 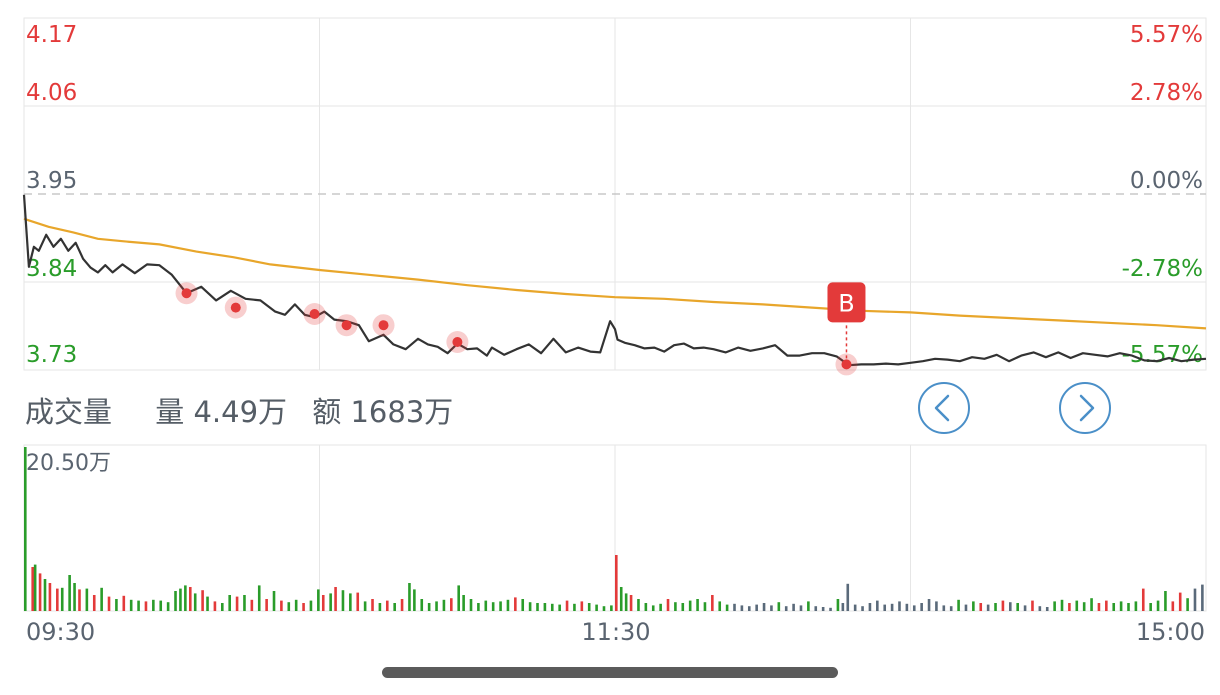 I want to click on price-axis-label-left: 3.73, so click(x=51, y=355).